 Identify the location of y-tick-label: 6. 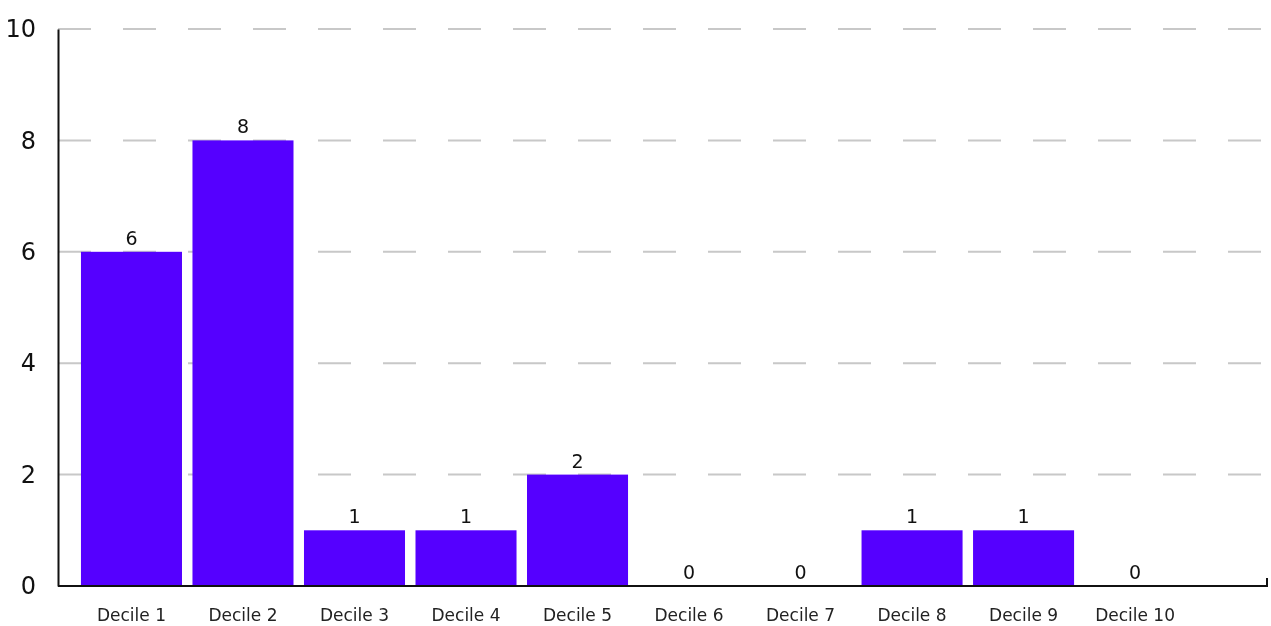
(28, 251).